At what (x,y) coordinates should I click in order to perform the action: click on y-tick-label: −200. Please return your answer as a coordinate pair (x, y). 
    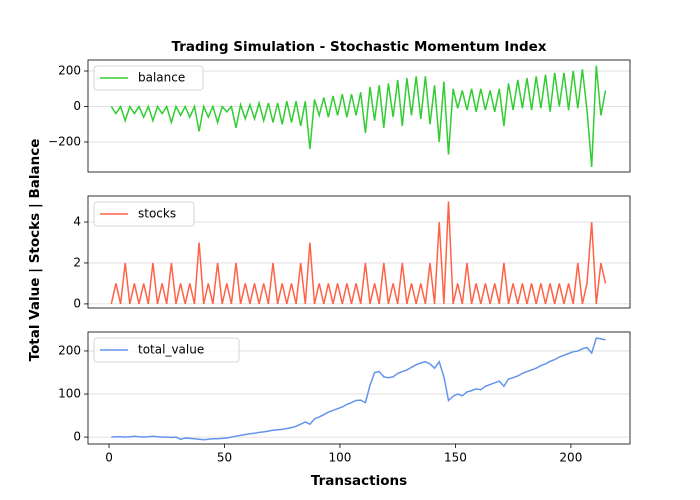
    Looking at the image, I should click on (64, 142).